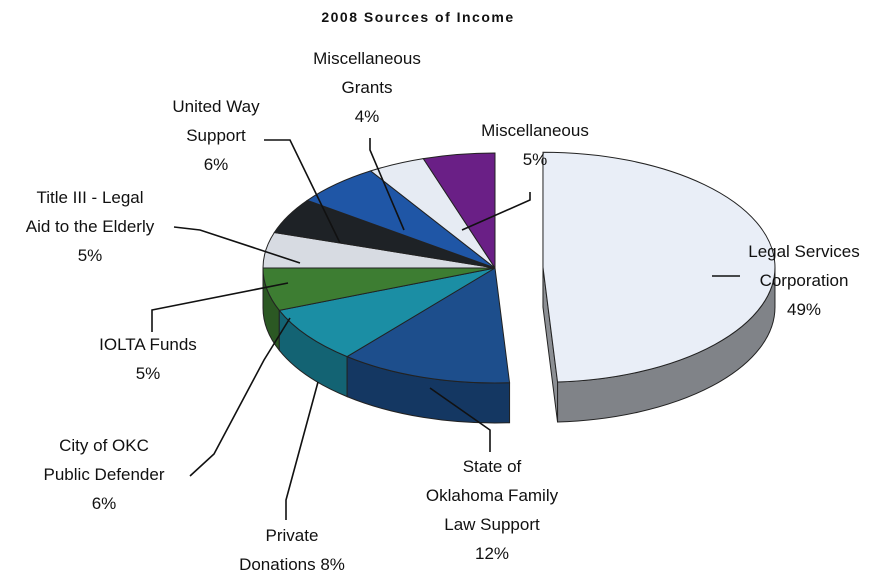 The width and height of the screenshot is (881, 573). I want to click on slice-label-line: Law Support, so click(492, 524).